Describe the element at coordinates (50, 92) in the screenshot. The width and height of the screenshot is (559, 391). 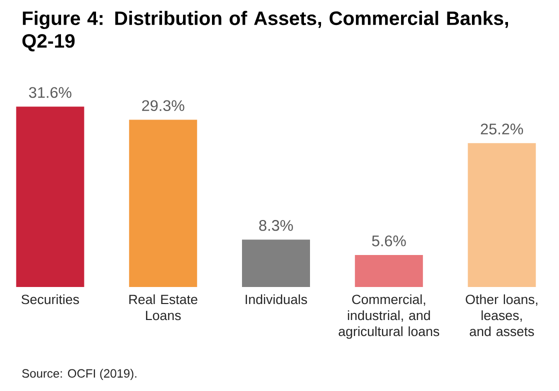
I see `data-label: 31.6%` at that location.